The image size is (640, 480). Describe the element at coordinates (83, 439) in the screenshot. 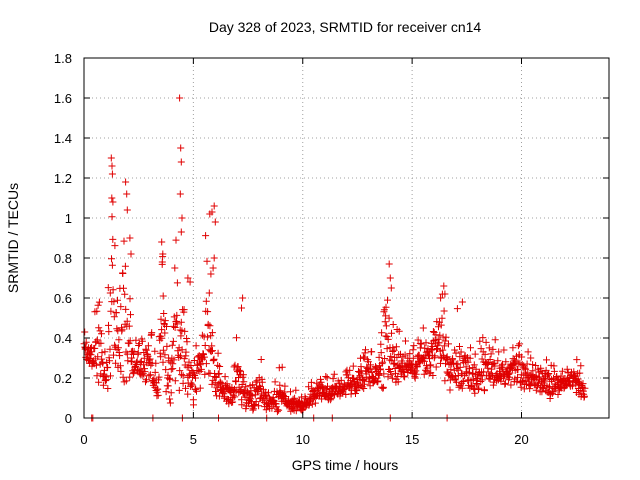

I see `x-tick-label: 0` at that location.